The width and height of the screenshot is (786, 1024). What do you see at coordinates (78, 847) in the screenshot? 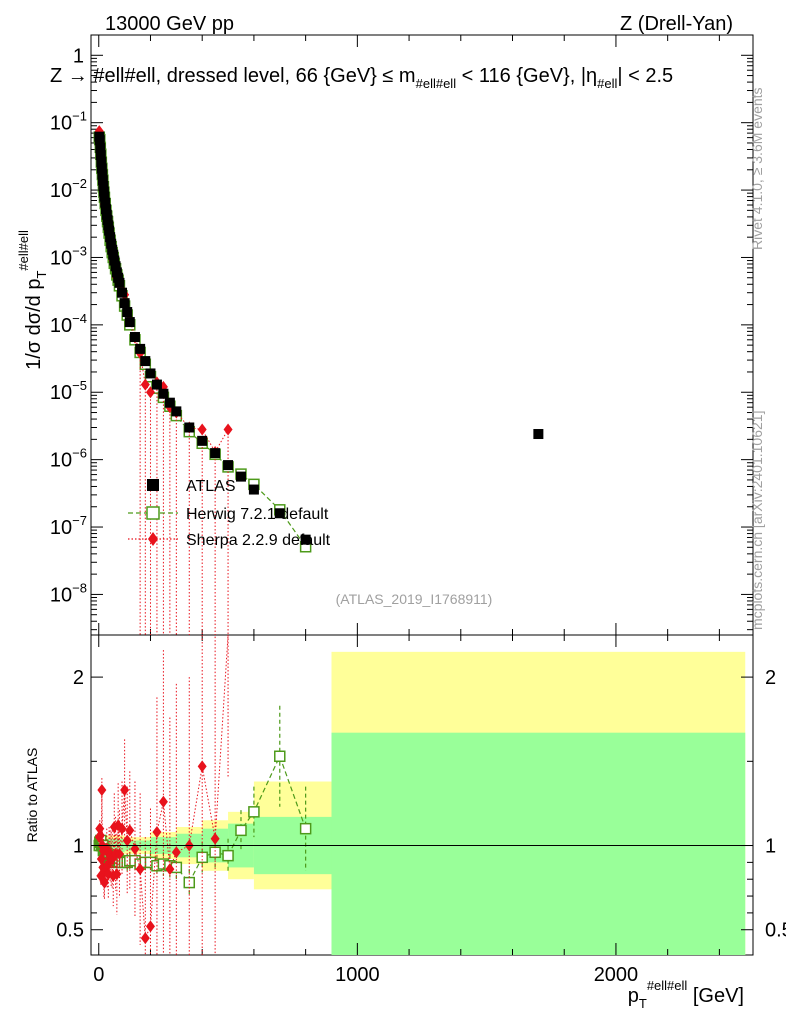
I see `ratio-tick-label-left: 1` at bounding box center [78, 847].